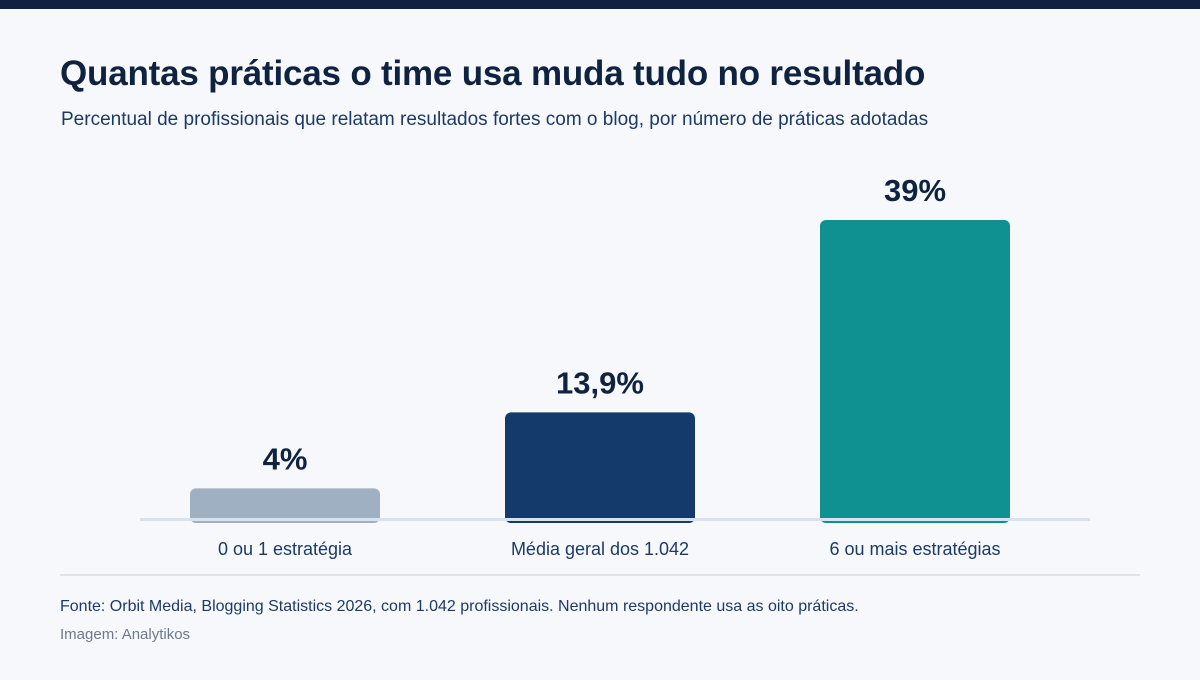 Image resolution: width=1200 pixels, height=680 pixels. Describe the element at coordinates (600, 549) in the screenshot. I see `category-label-2: Média geral dos 1.042` at that location.